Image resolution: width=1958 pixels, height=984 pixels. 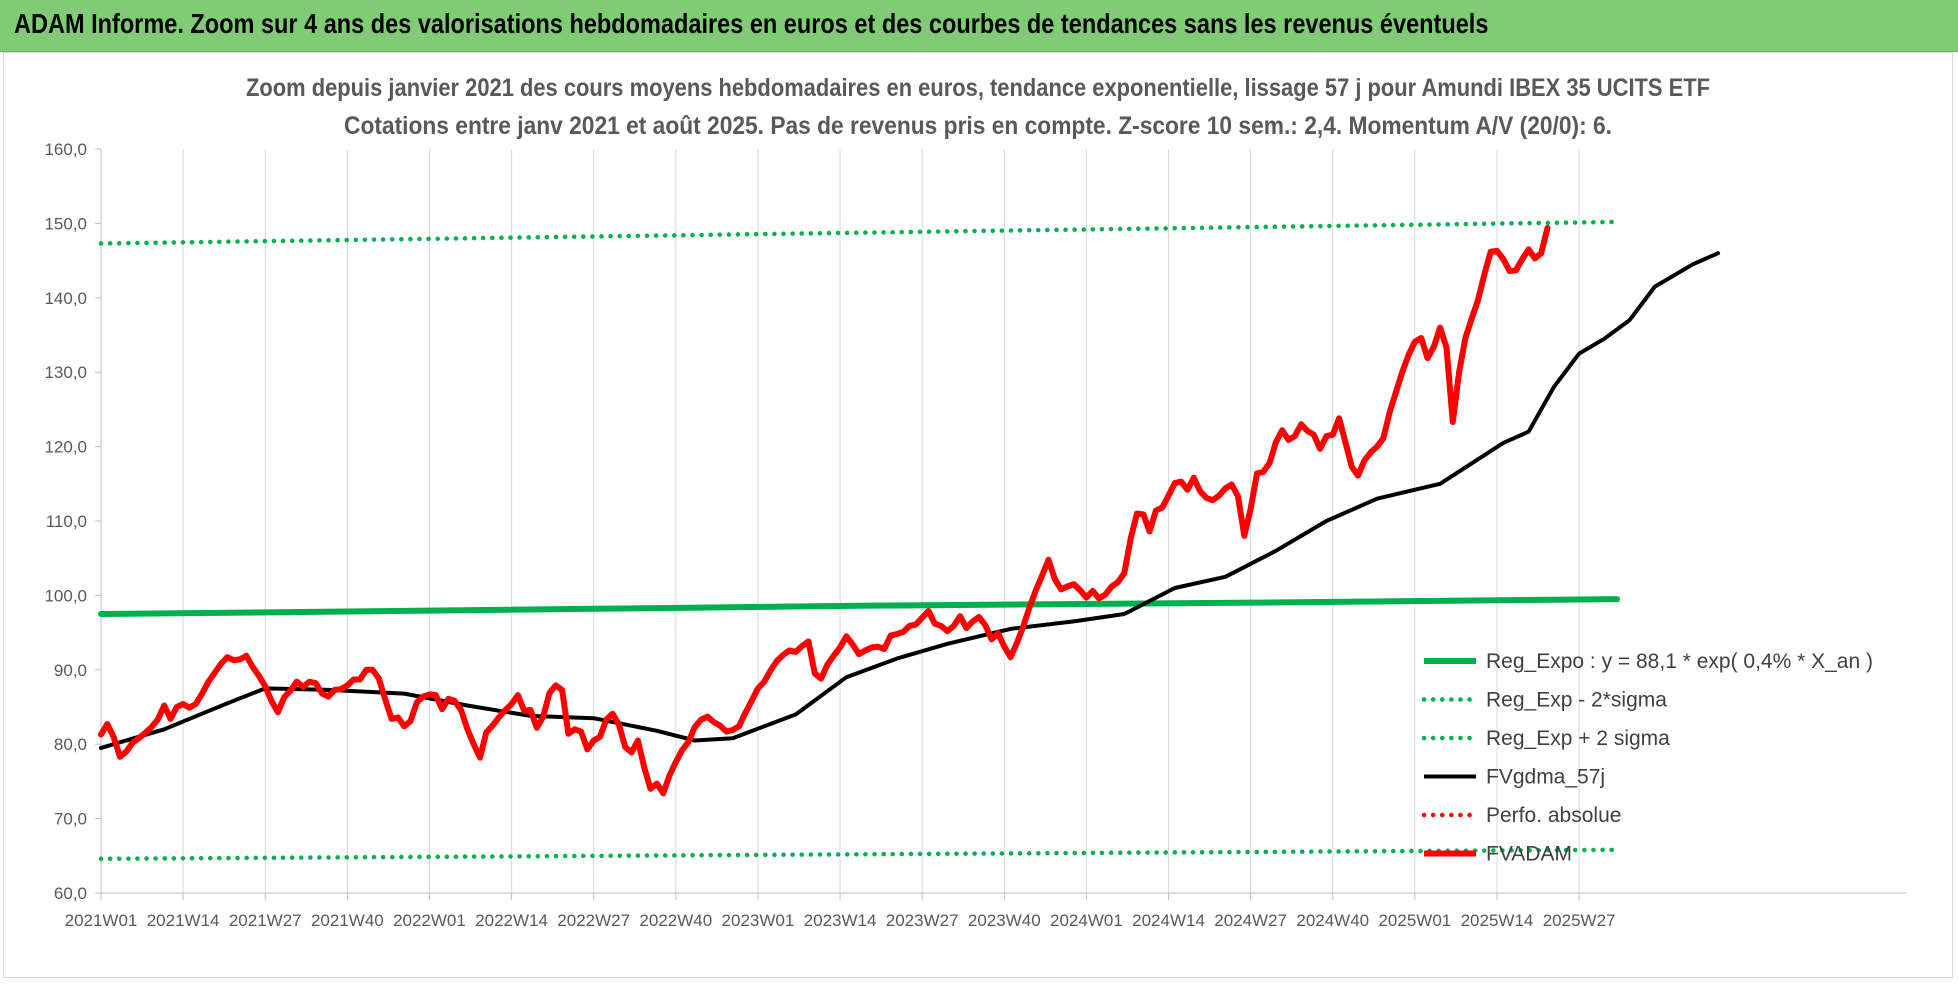 I want to click on x-tick-label: 2023W40, so click(x=1004, y=920).